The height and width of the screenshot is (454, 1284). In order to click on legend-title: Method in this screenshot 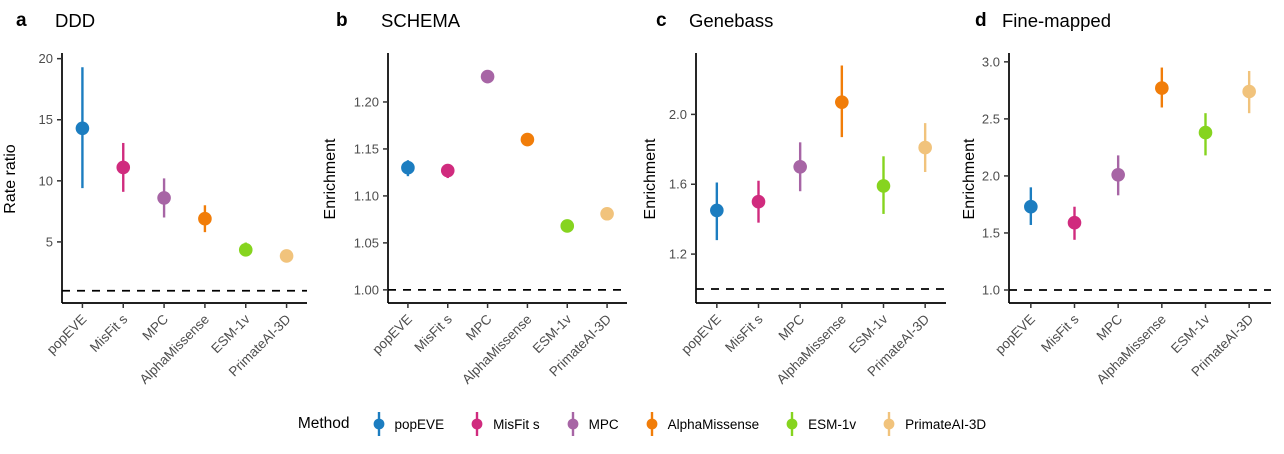, I will do `click(323, 423)`.